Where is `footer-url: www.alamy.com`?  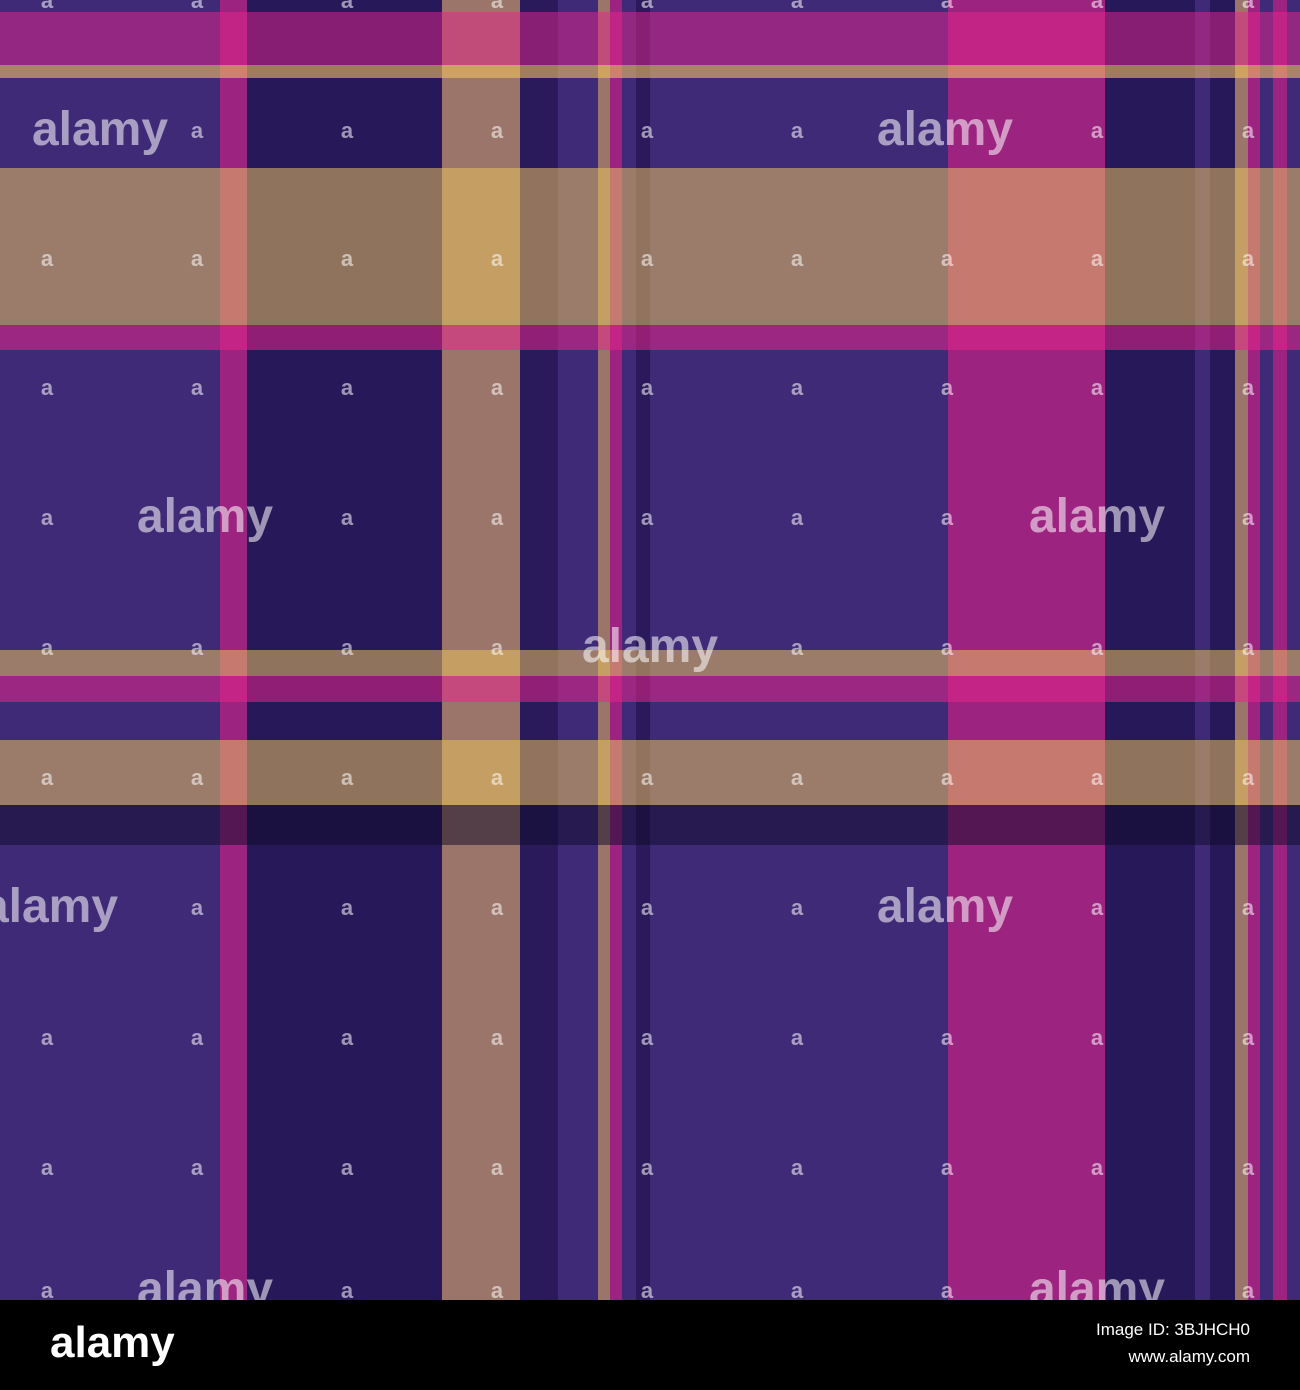
footer-url: www.alamy.com is located at coordinates (1188, 1356).